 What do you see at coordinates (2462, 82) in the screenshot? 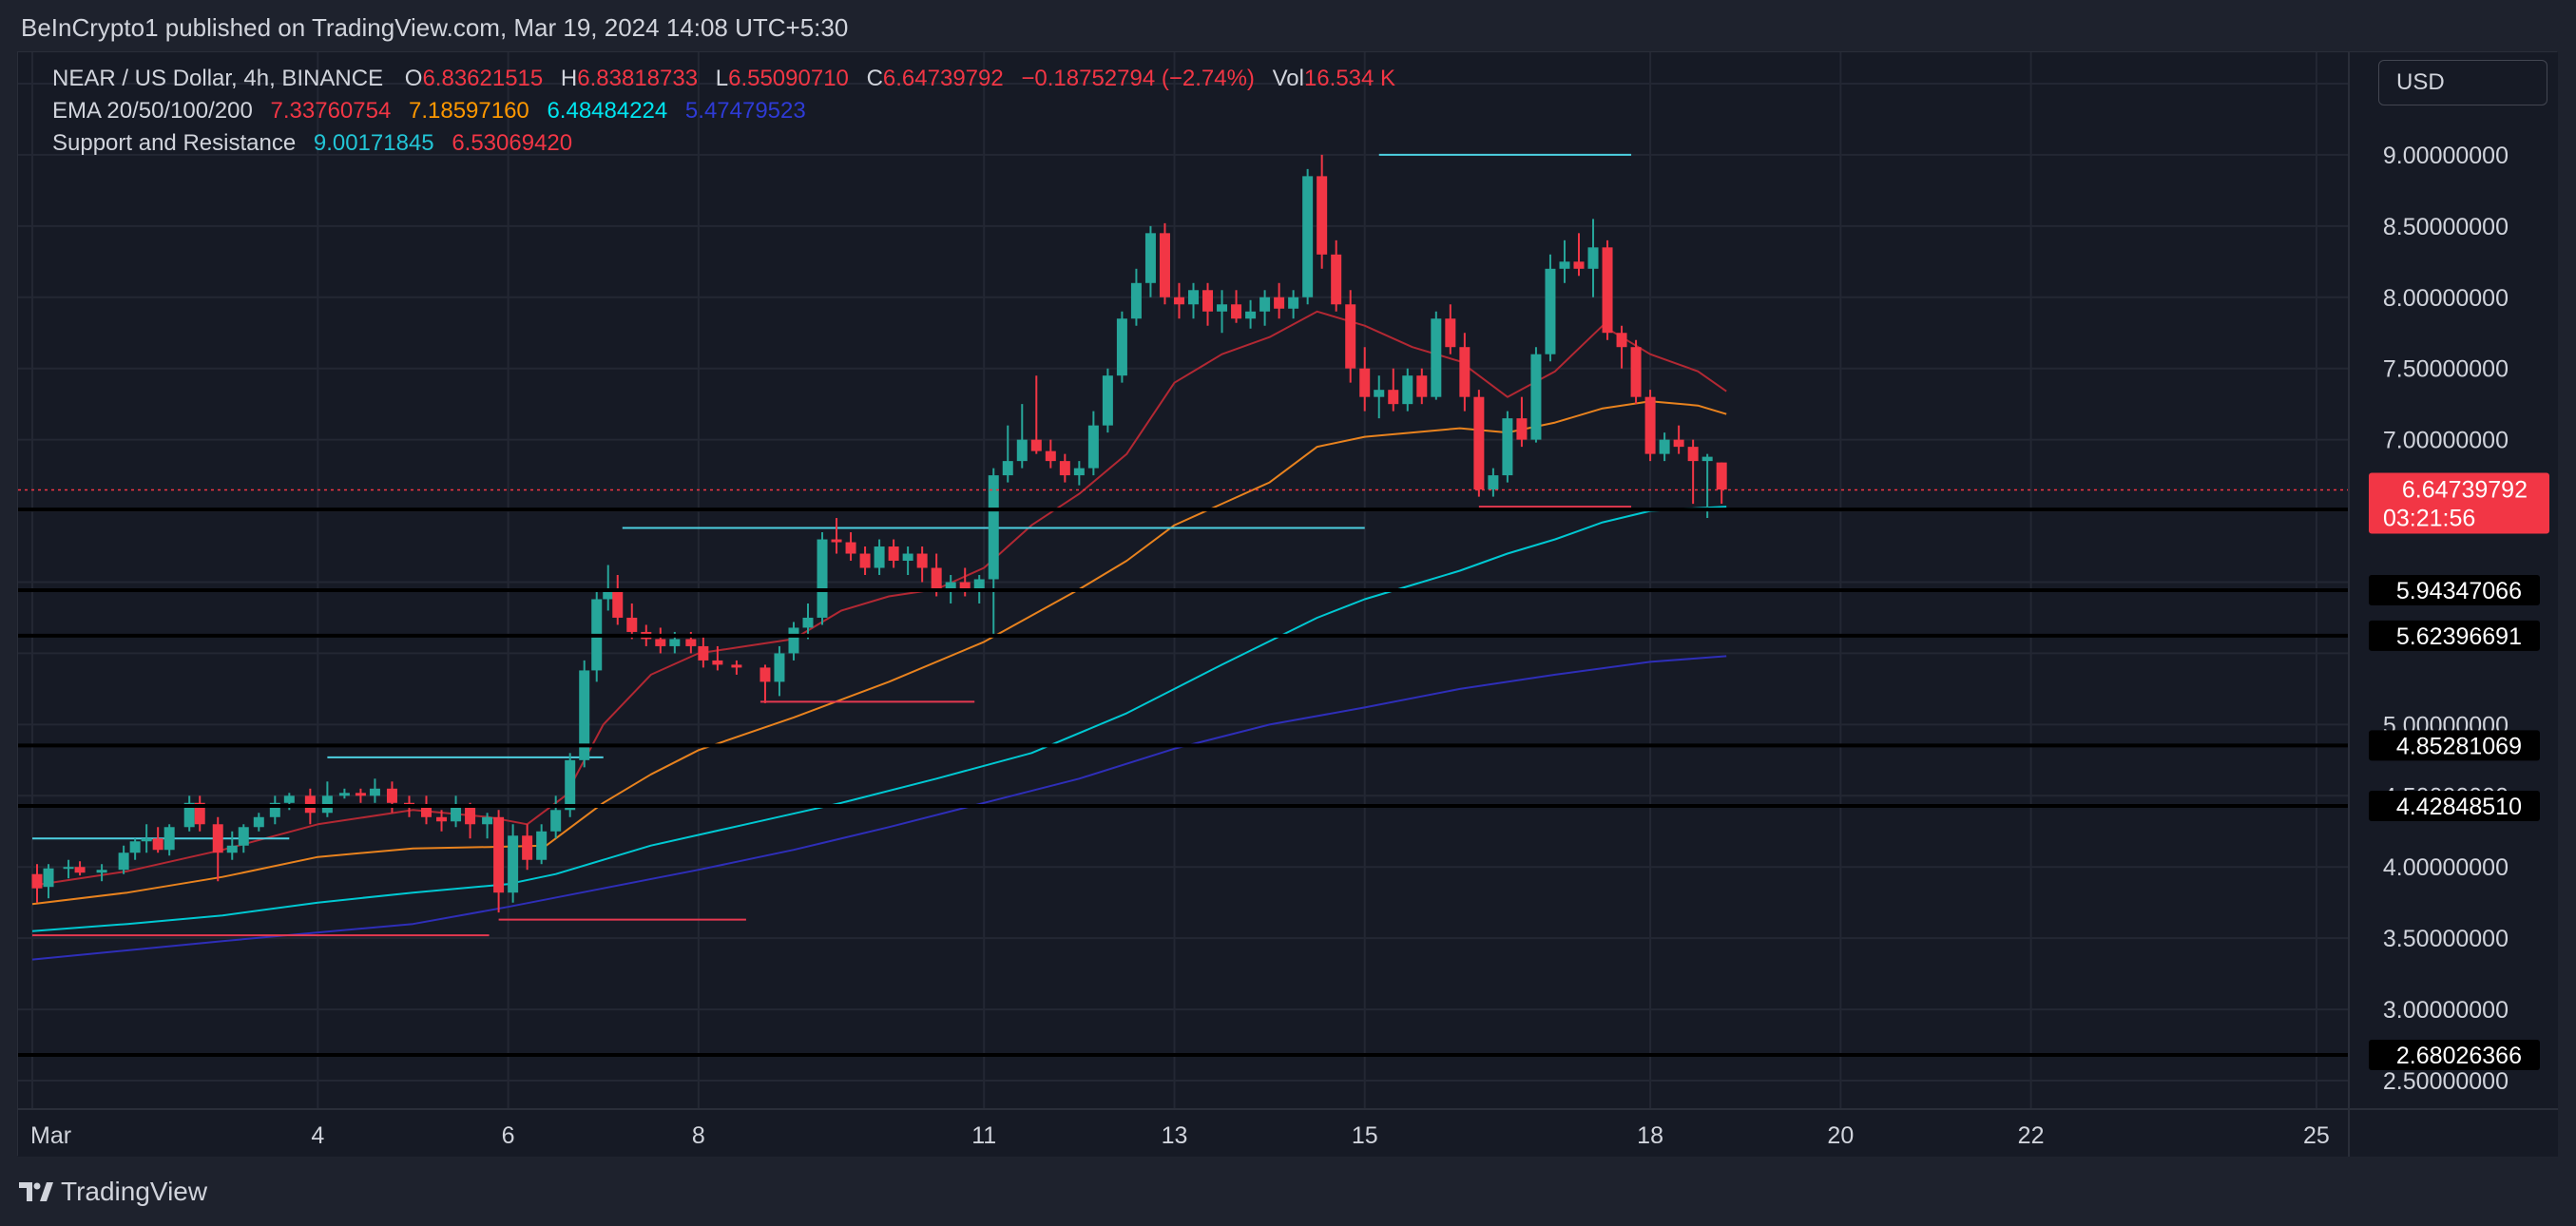
I see `currency-selector: USD` at bounding box center [2462, 82].